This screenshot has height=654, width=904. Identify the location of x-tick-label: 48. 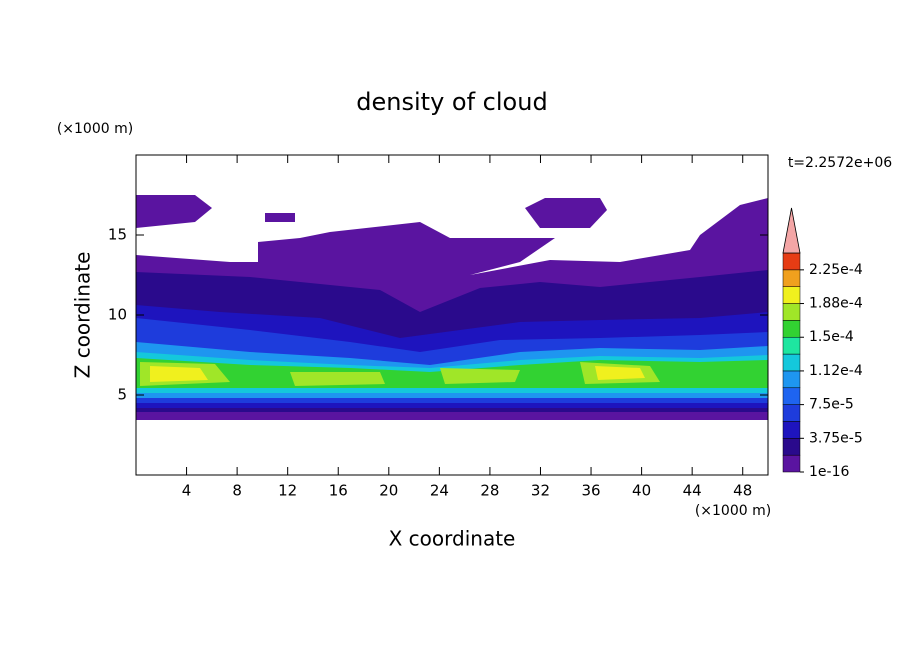
(742, 491).